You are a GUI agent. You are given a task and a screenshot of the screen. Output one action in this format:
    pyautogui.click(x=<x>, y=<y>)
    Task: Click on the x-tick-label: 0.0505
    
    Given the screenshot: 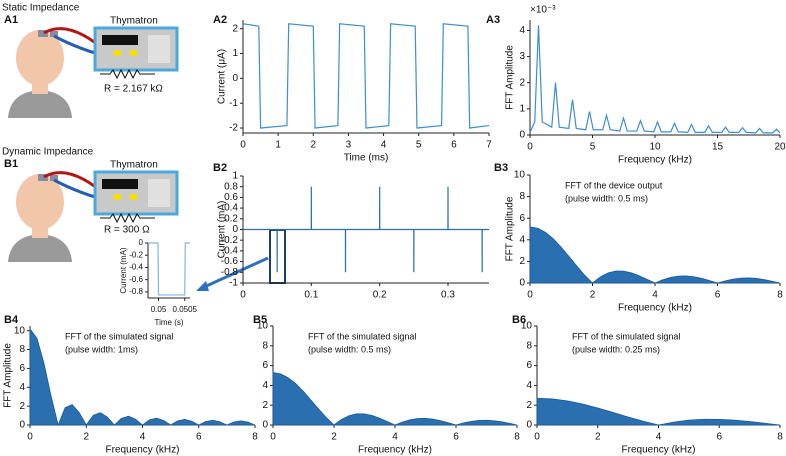 What is the action you would take?
    pyautogui.click(x=185, y=309)
    